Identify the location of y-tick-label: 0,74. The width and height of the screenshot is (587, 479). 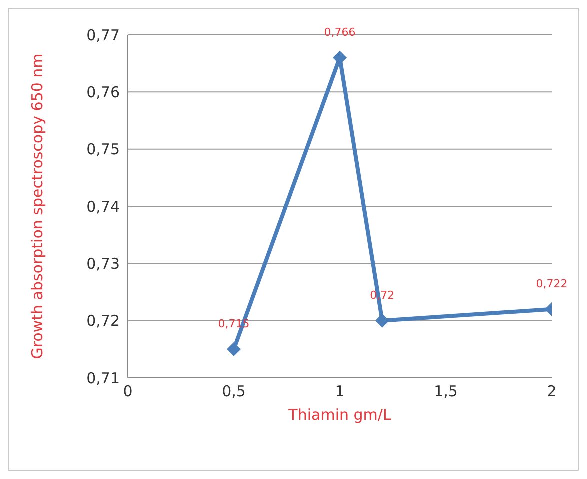
(103, 207).